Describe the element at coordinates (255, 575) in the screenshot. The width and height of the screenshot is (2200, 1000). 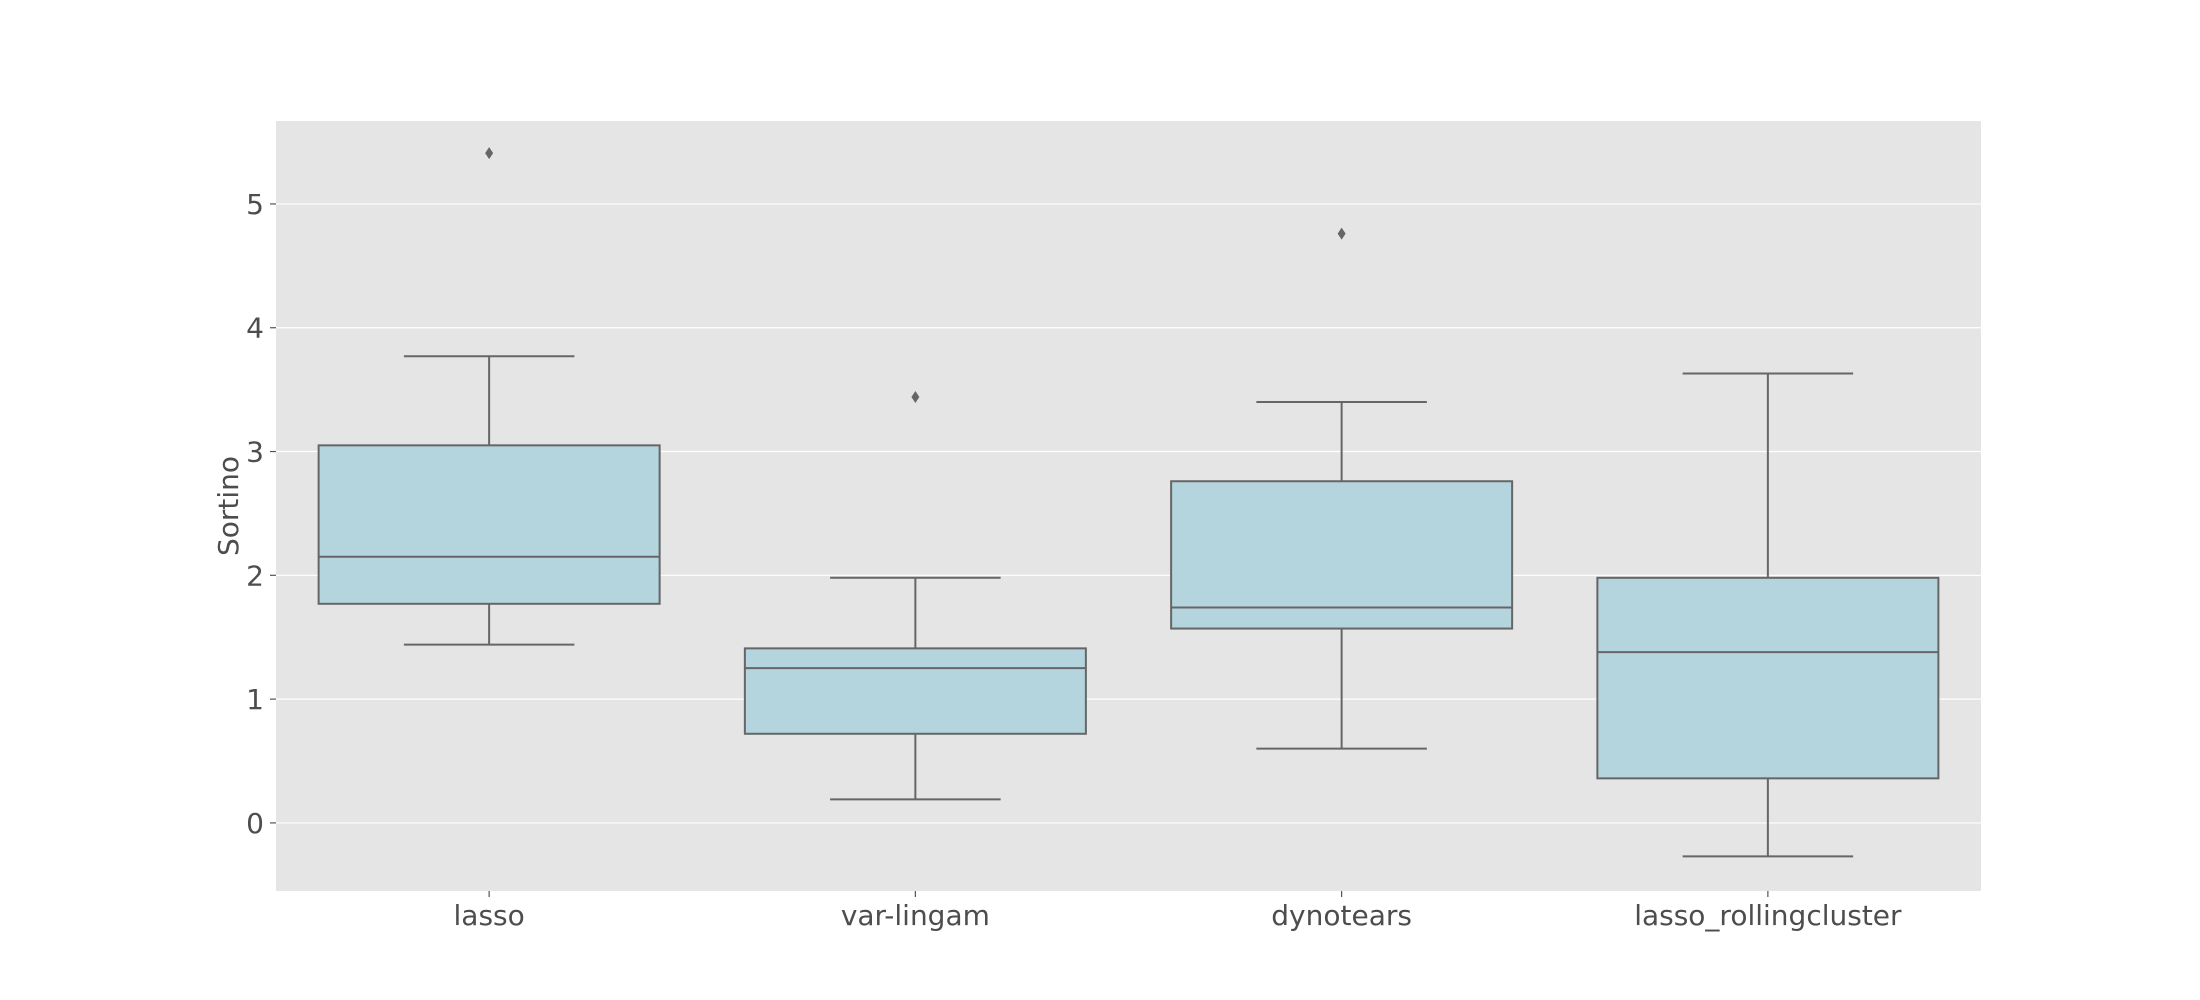
I see `y-tick-label: 2` at that location.